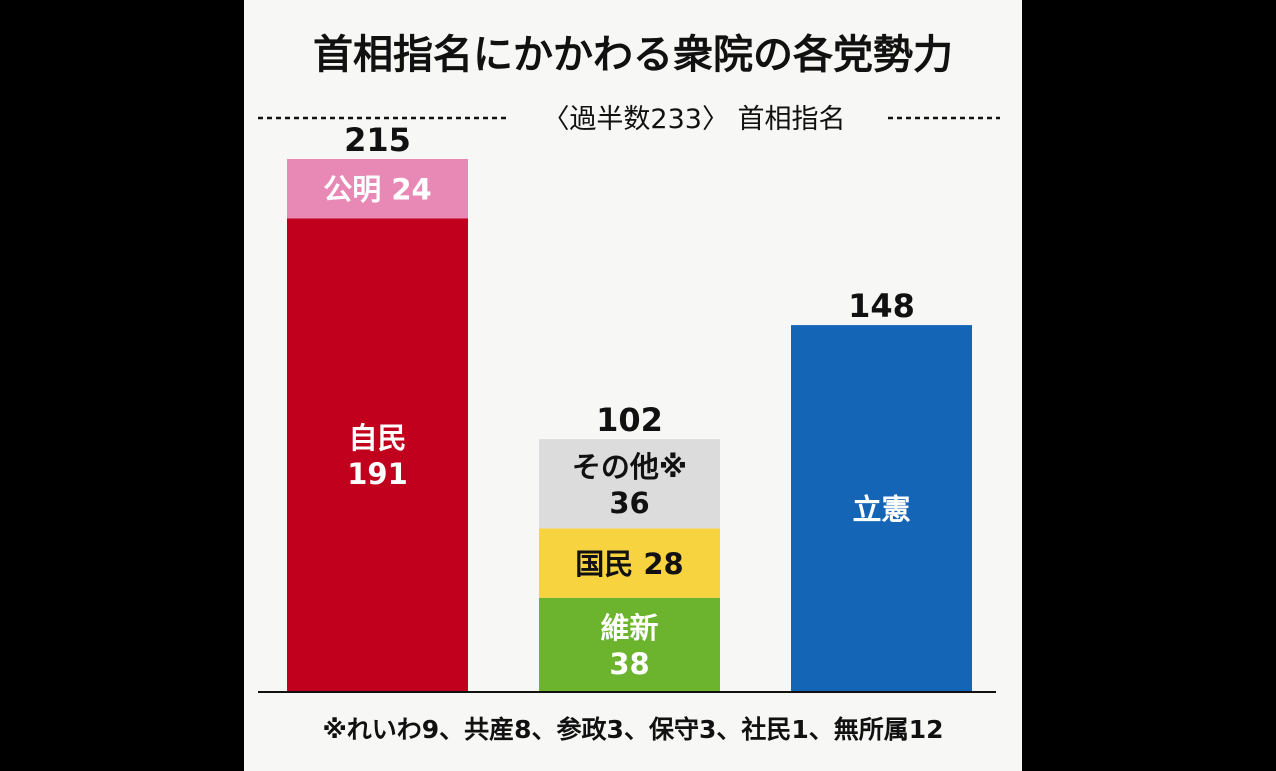 The width and height of the screenshot is (1276, 771). What do you see at coordinates (629, 503) in the screenshot?
I see `segment-label: 36` at bounding box center [629, 503].